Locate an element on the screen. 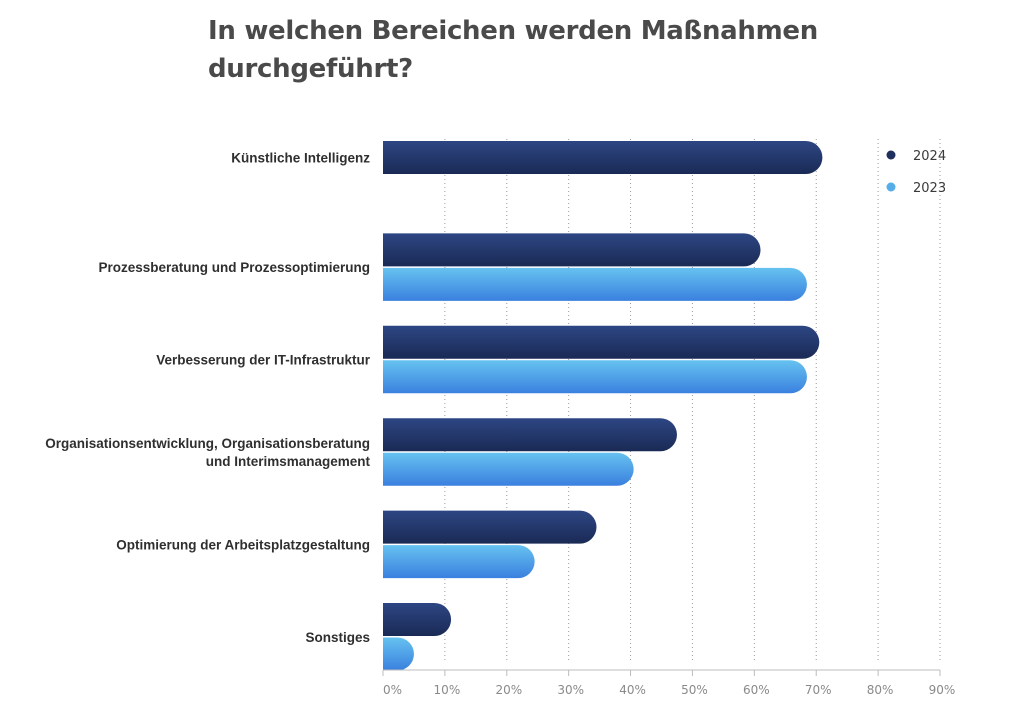  x-tick-label: 10% is located at coordinates (447, 690).